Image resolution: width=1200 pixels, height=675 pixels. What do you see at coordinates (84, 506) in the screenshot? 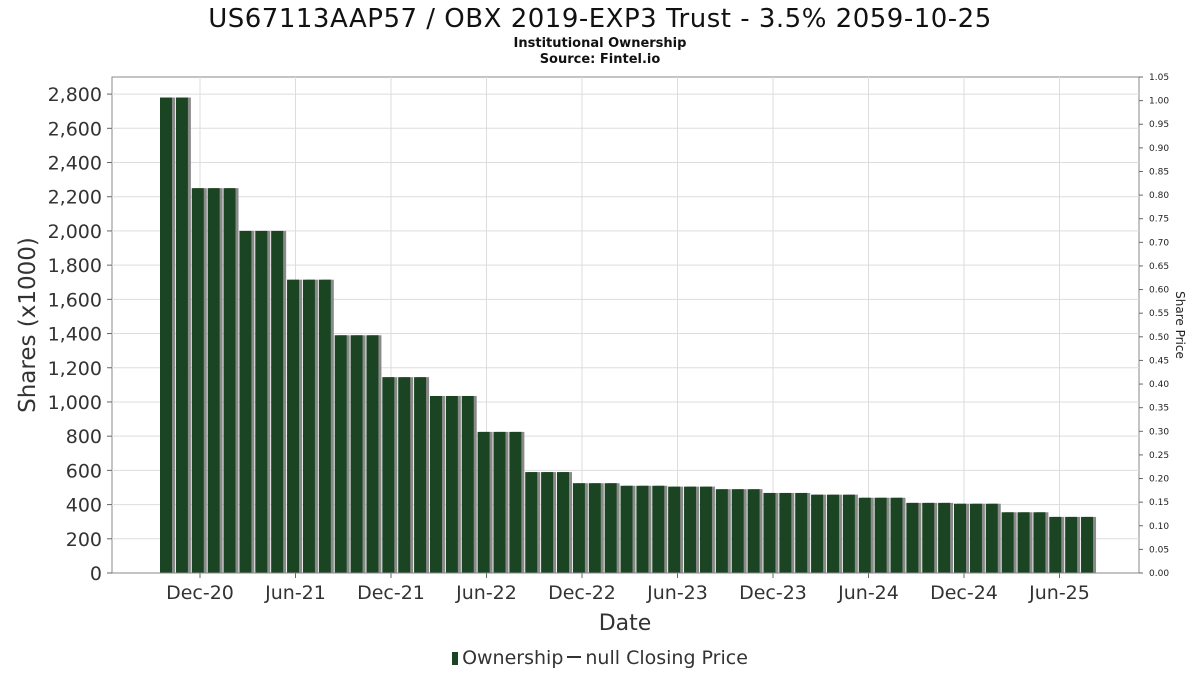
I see `y-tick-label: 400` at bounding box center [84, 506].